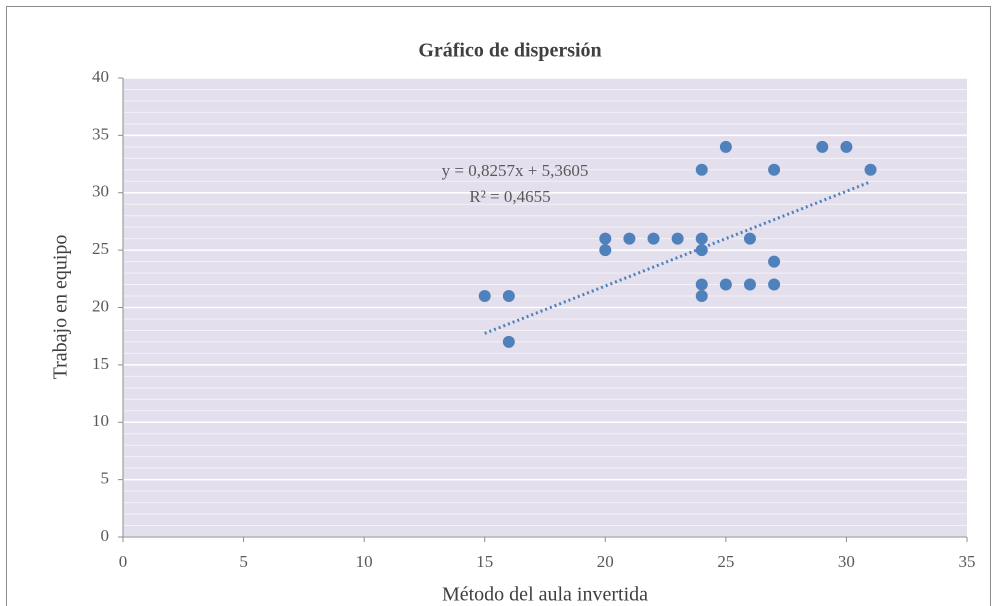 The height and width of the screenshot is (606, 999). I want to click on x-tick-label: 25, so click(725, 561).